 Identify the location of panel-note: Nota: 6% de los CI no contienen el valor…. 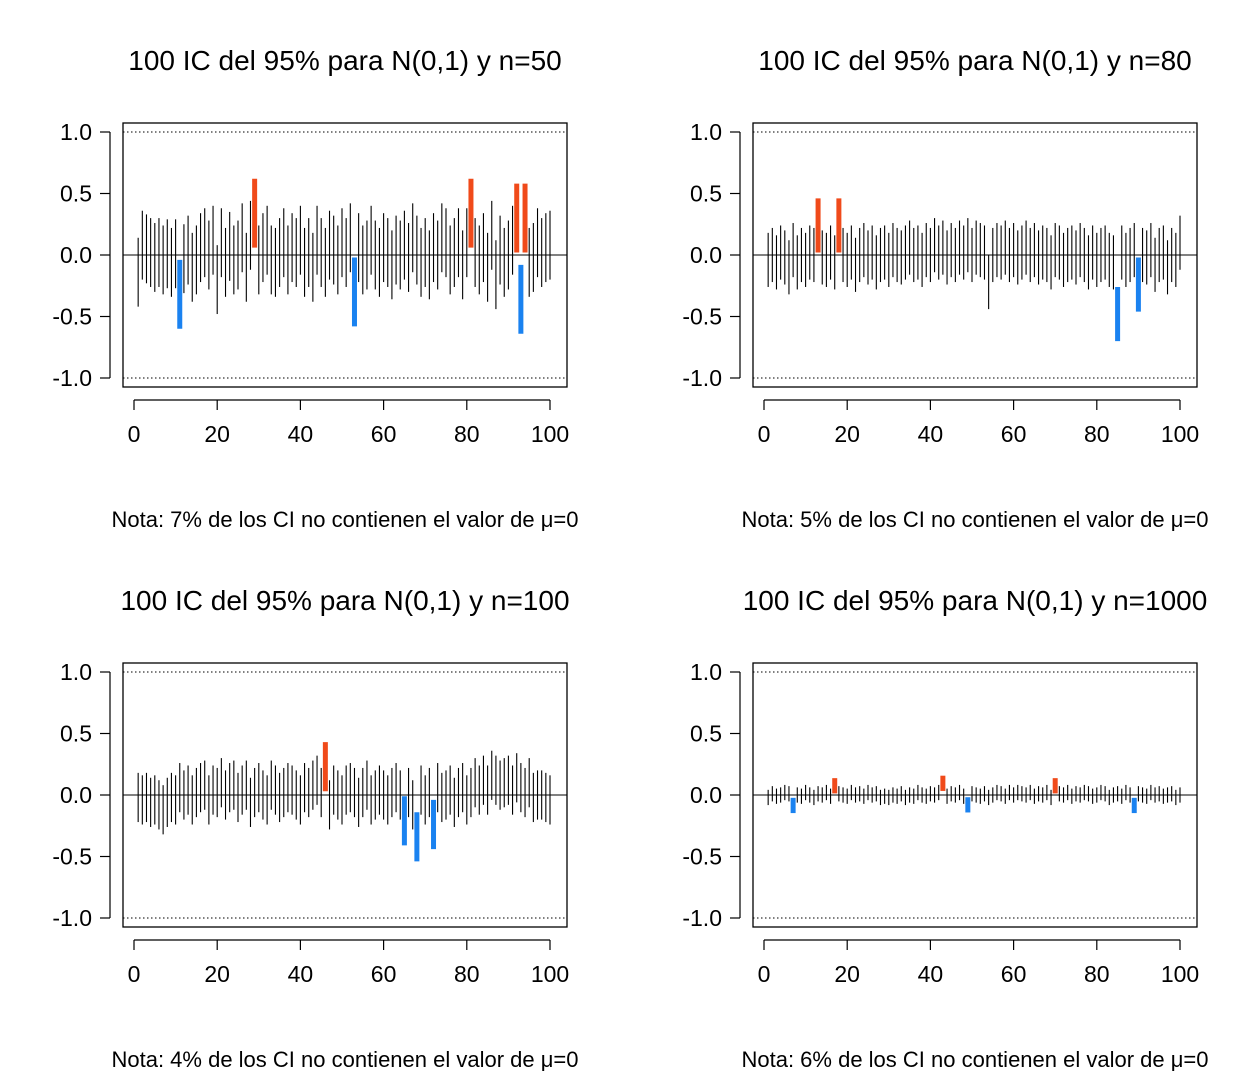
(974, 1059).